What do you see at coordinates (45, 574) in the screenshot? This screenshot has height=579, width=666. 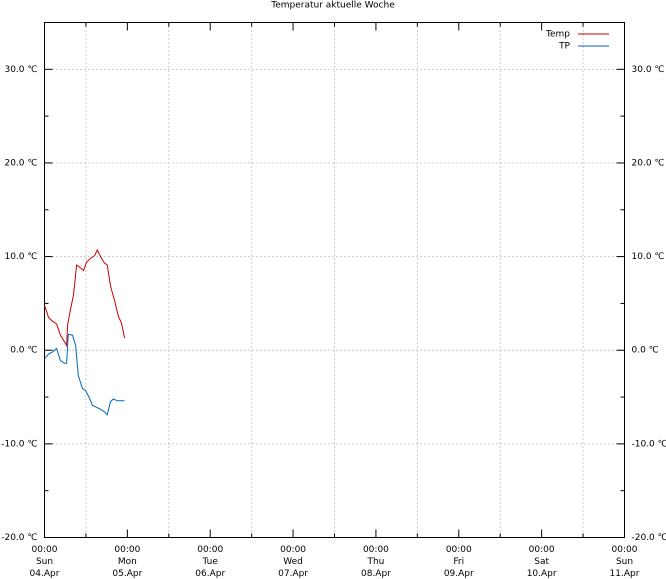 I see `x-tick-date: 04.Apr` at bounding box center [45, 574].